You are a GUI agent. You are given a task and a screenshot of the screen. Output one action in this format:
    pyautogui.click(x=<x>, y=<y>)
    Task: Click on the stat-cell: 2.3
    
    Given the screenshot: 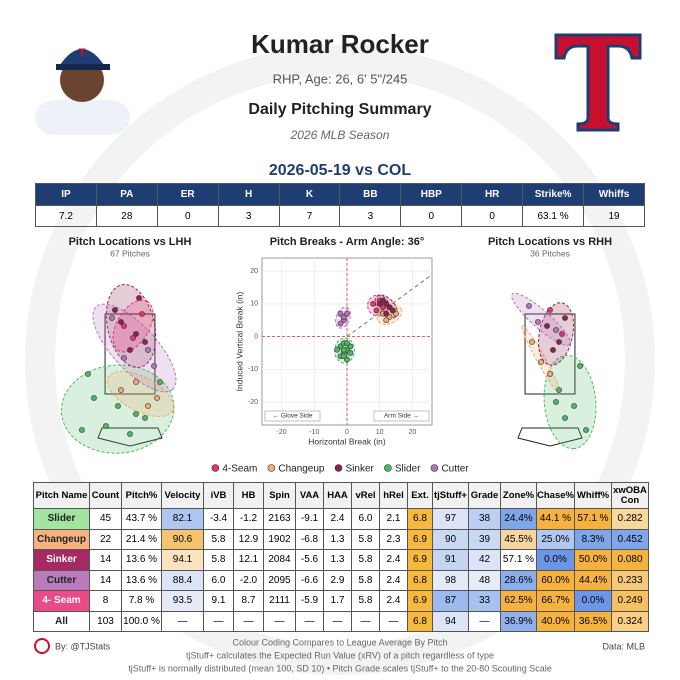 What is the action you would take?
    pyautogui.click(x=393, y=539)
    